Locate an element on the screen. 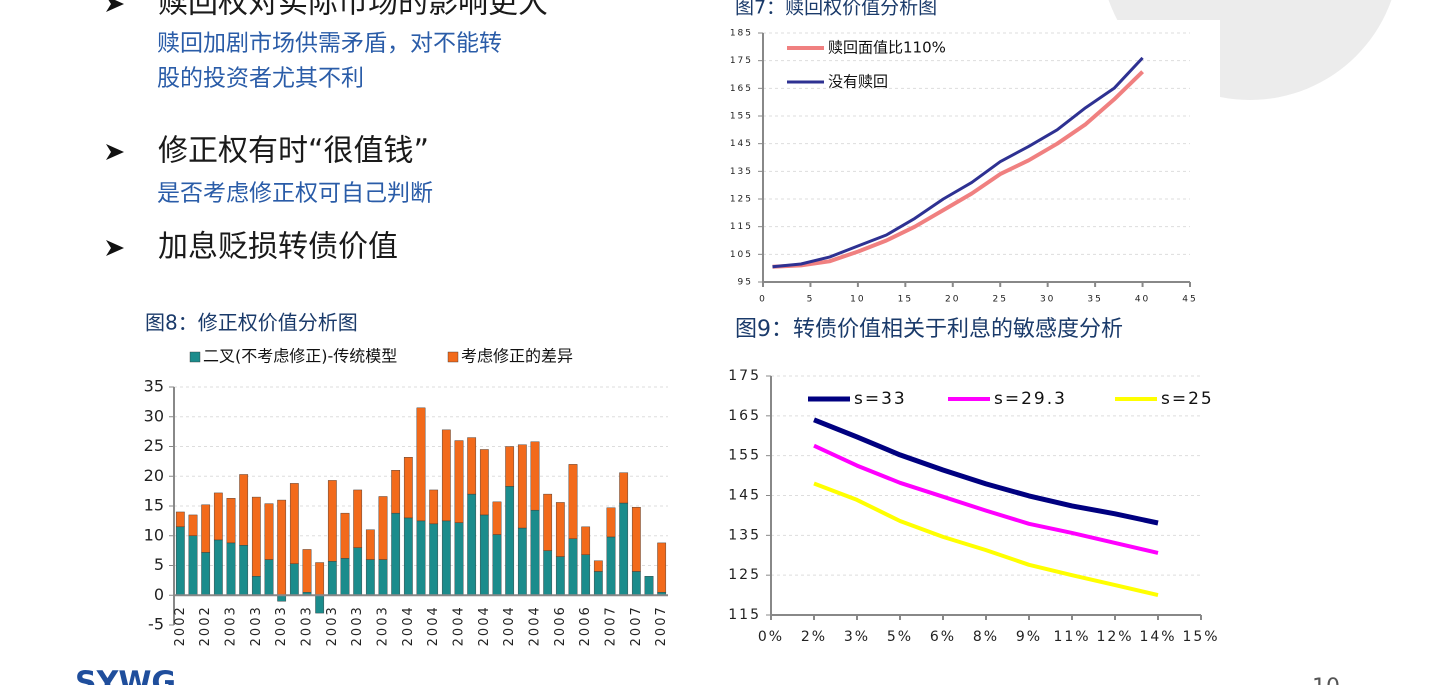 Image resolution: width=1436 pixels, height=685 pixels. page-number: 10 is located at coordinates (1326, 680).